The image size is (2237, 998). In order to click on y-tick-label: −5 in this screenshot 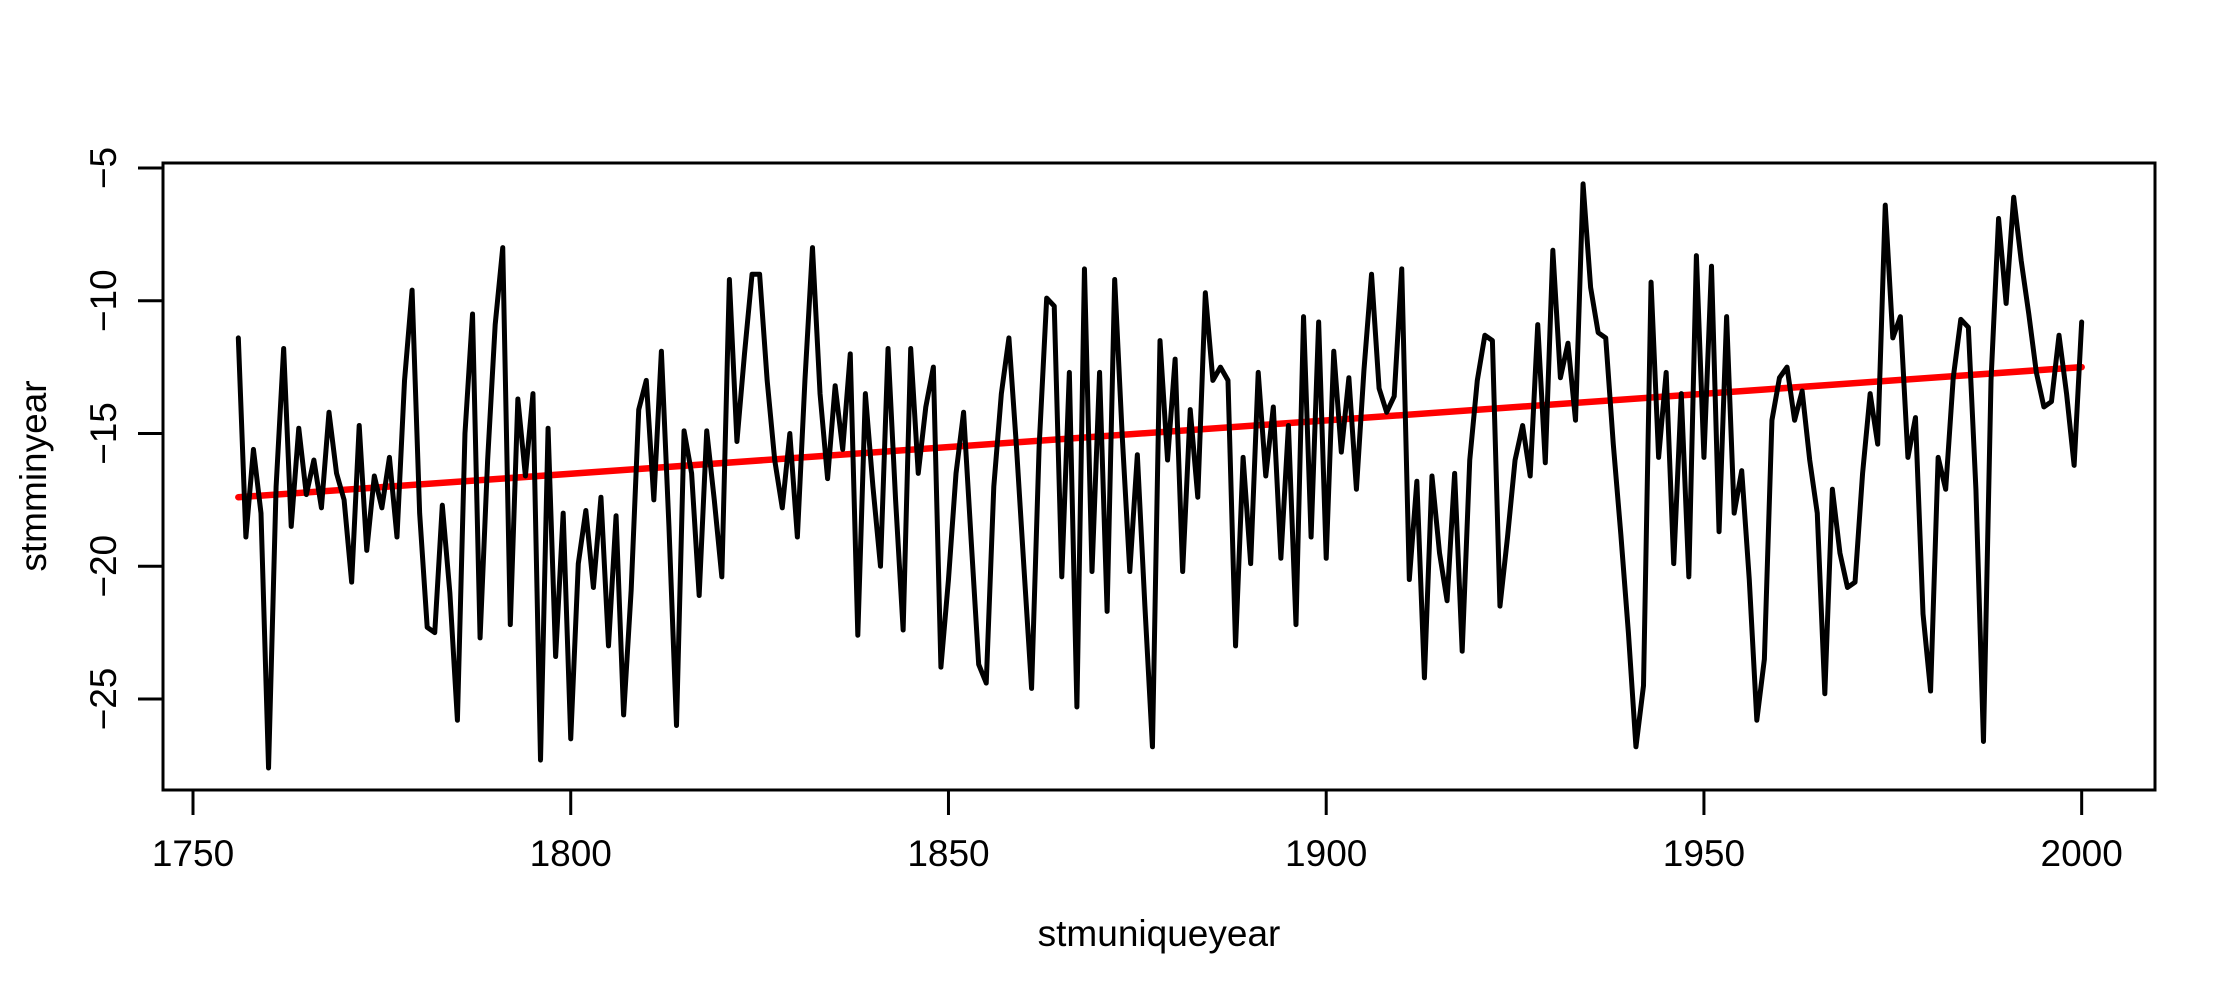, I will do `click(103, 168)`.